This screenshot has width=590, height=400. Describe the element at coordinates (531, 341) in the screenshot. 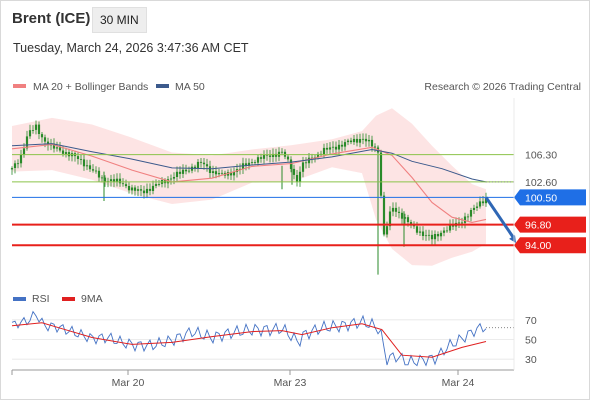

I see `rsi-tick-label: 50` at that location.